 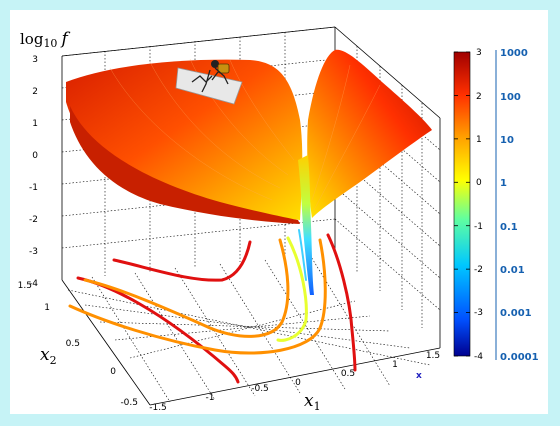 What do you see at coordinates (478, 227) in the screenshot?
I see `cb-tick-m1: -1` at bounding box center [478, 227].